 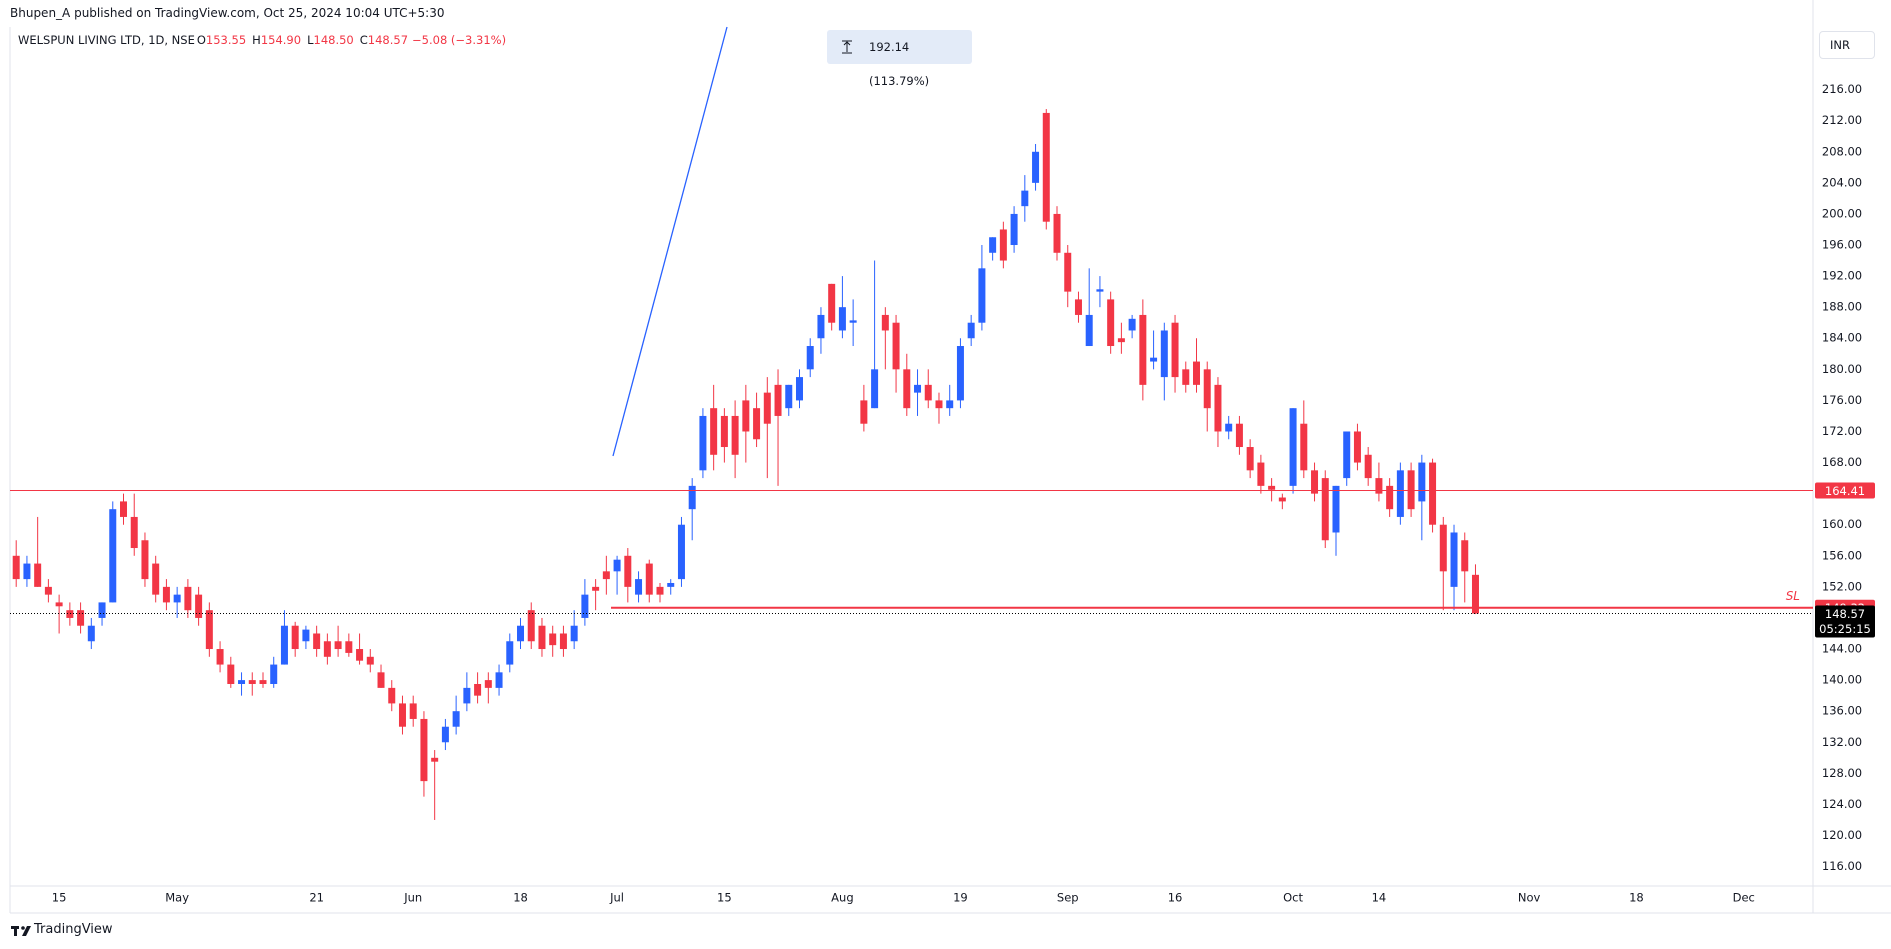 I want to click on y-tick-label: 212.00, so click(x=1842, y=120).